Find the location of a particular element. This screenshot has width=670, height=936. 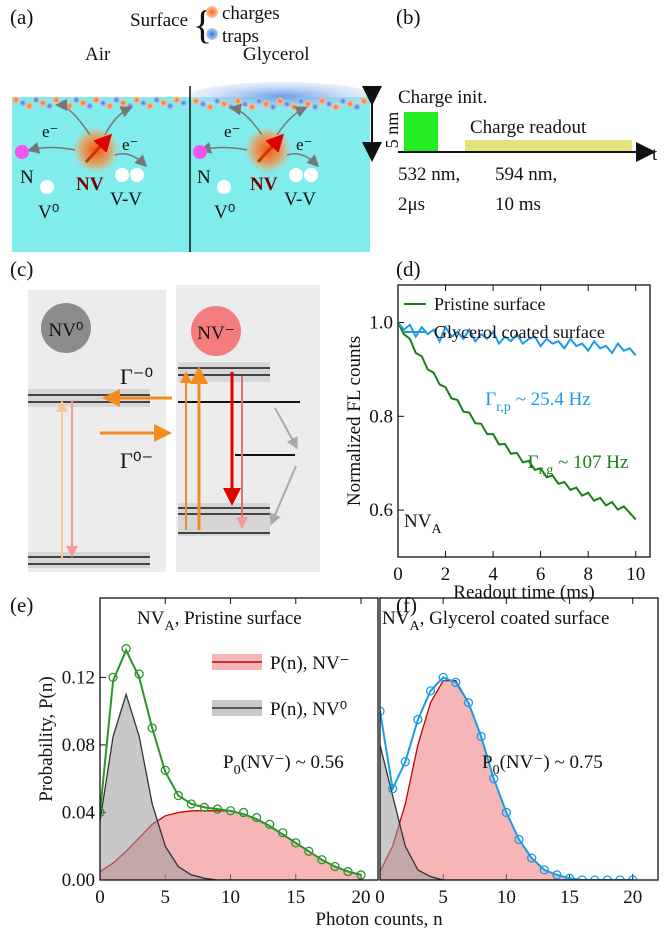

init-label: Charge init. is located at coordinates (442, 97).